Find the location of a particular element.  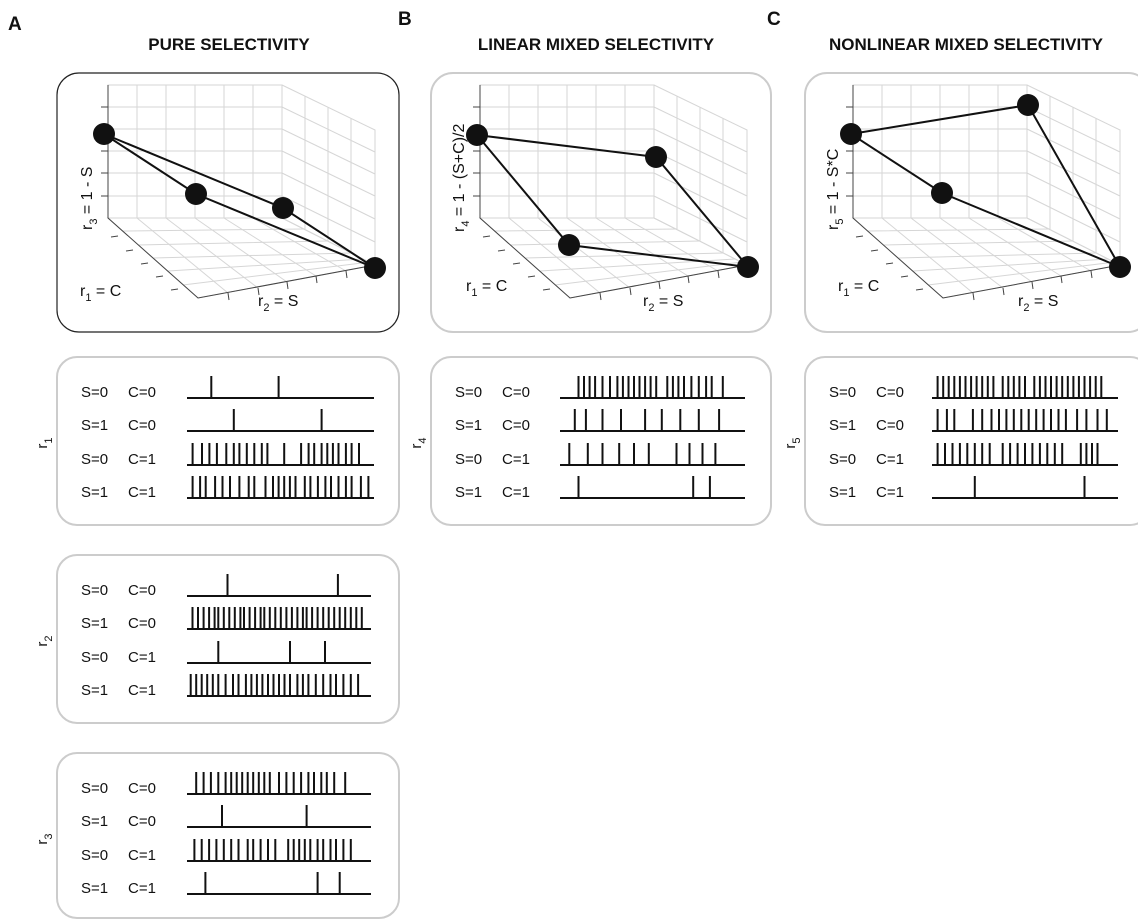

panel-b-cube-frame is located at coordinates (601, 202).